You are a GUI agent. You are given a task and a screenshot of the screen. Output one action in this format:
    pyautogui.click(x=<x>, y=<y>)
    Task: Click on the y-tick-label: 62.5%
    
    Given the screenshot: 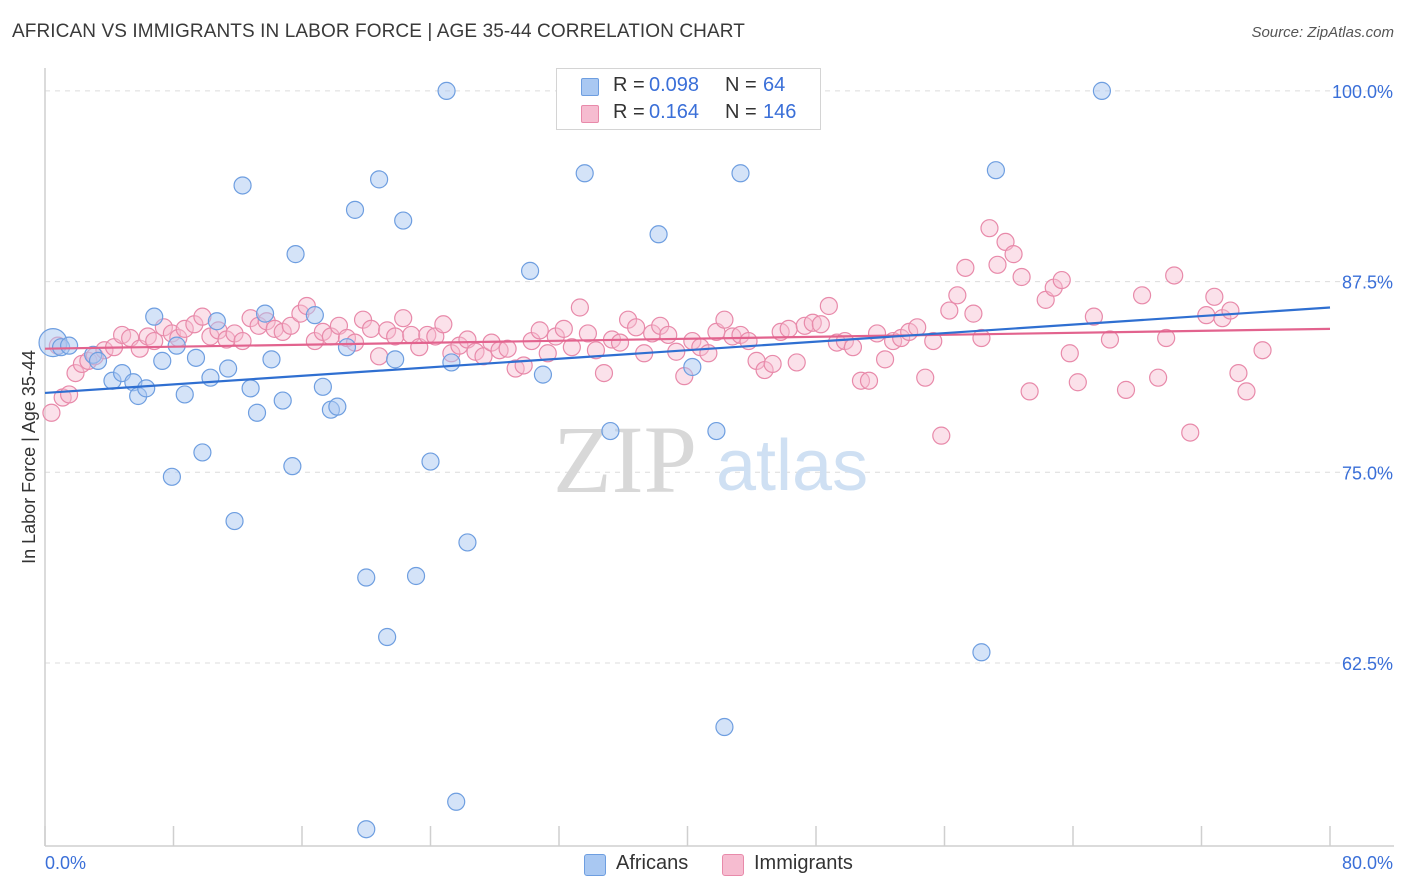 What is the action you would take?
    pyautogui.click(x=1367, y=664)
    